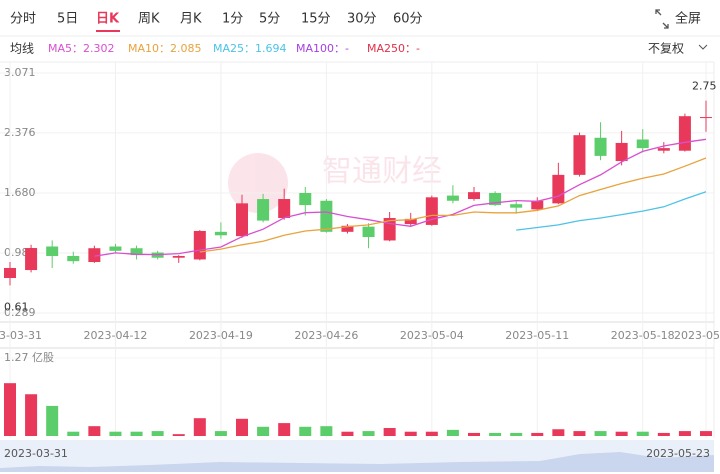 The width and height of the screenshot is (720, 474). Describe the element at coordinates (23, 19) in the screenshot. I see `tab: 分时` at that location.